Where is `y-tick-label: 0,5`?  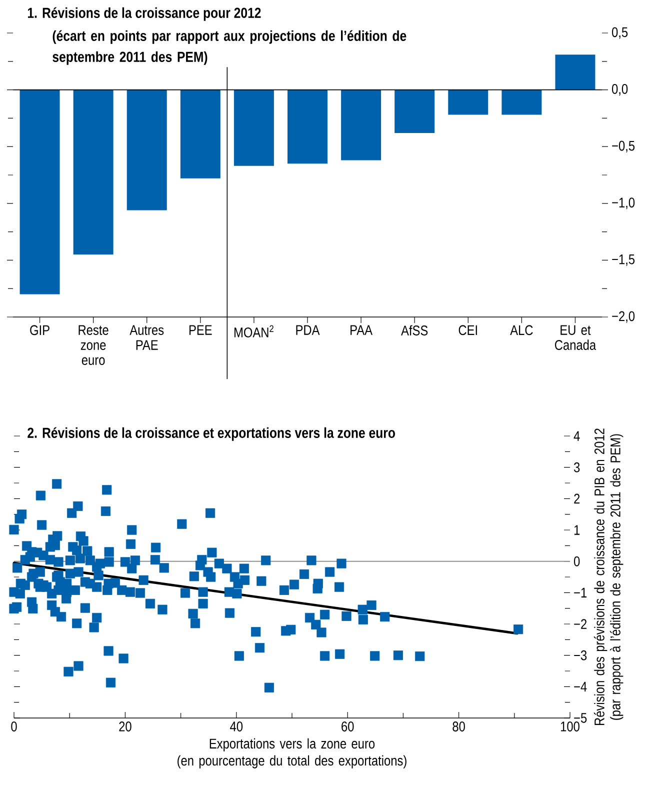 y-tick-label: 0,5 is located at coordinates (620, 33).